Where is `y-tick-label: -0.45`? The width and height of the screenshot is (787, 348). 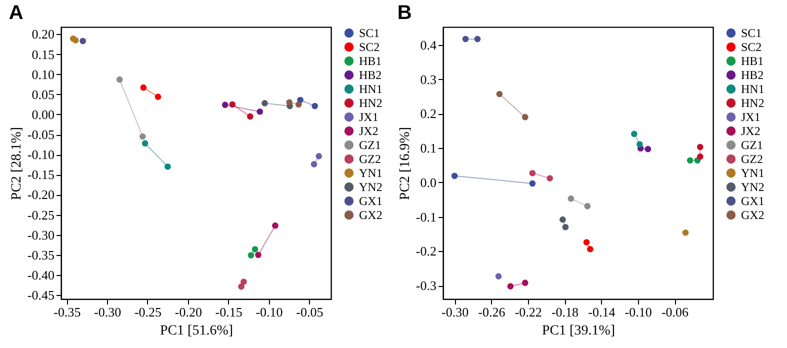 y-tick-label: -0.45 is located at coordinates (40, 294).